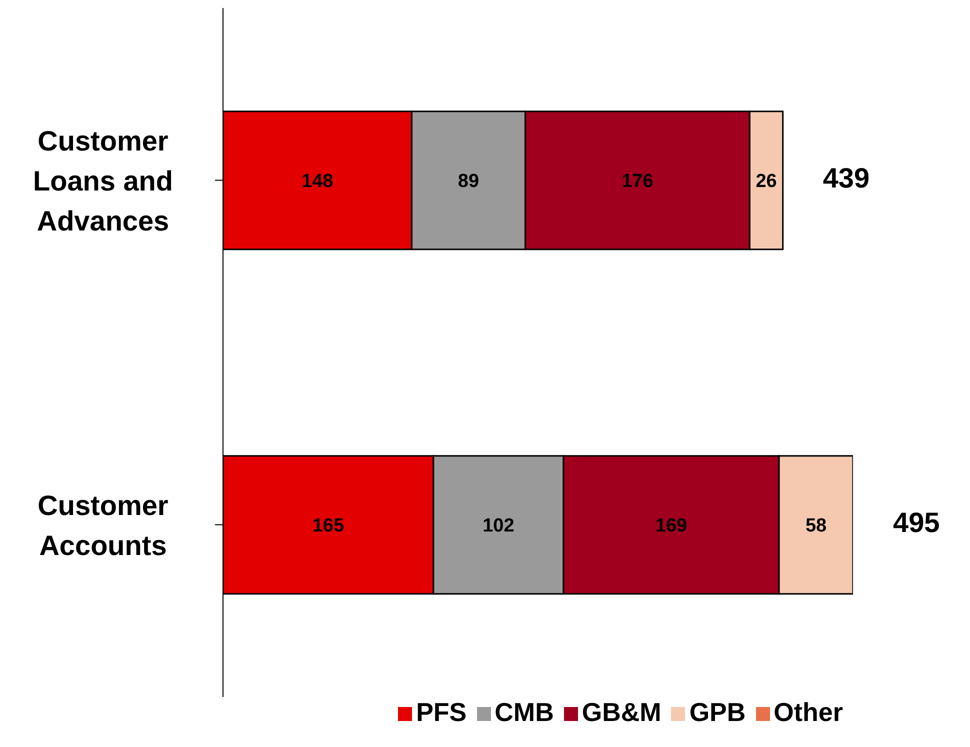 This screenshot has height=747, width=970. What do you see at coordinates (846, 178) in the screenshot?
I see `total-label: 439` at bounding box center [846, 178].